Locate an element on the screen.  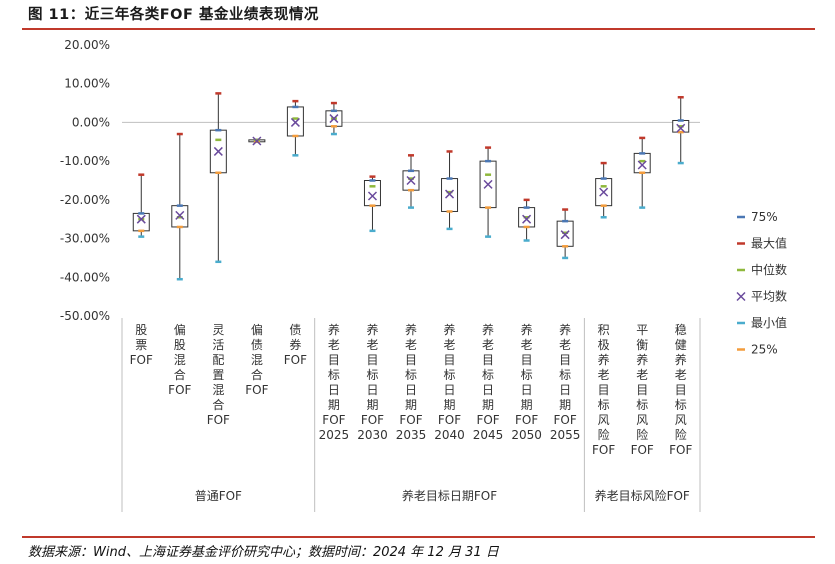
group-label: 养老目标风险FOF is located at coordinates (642, 495).